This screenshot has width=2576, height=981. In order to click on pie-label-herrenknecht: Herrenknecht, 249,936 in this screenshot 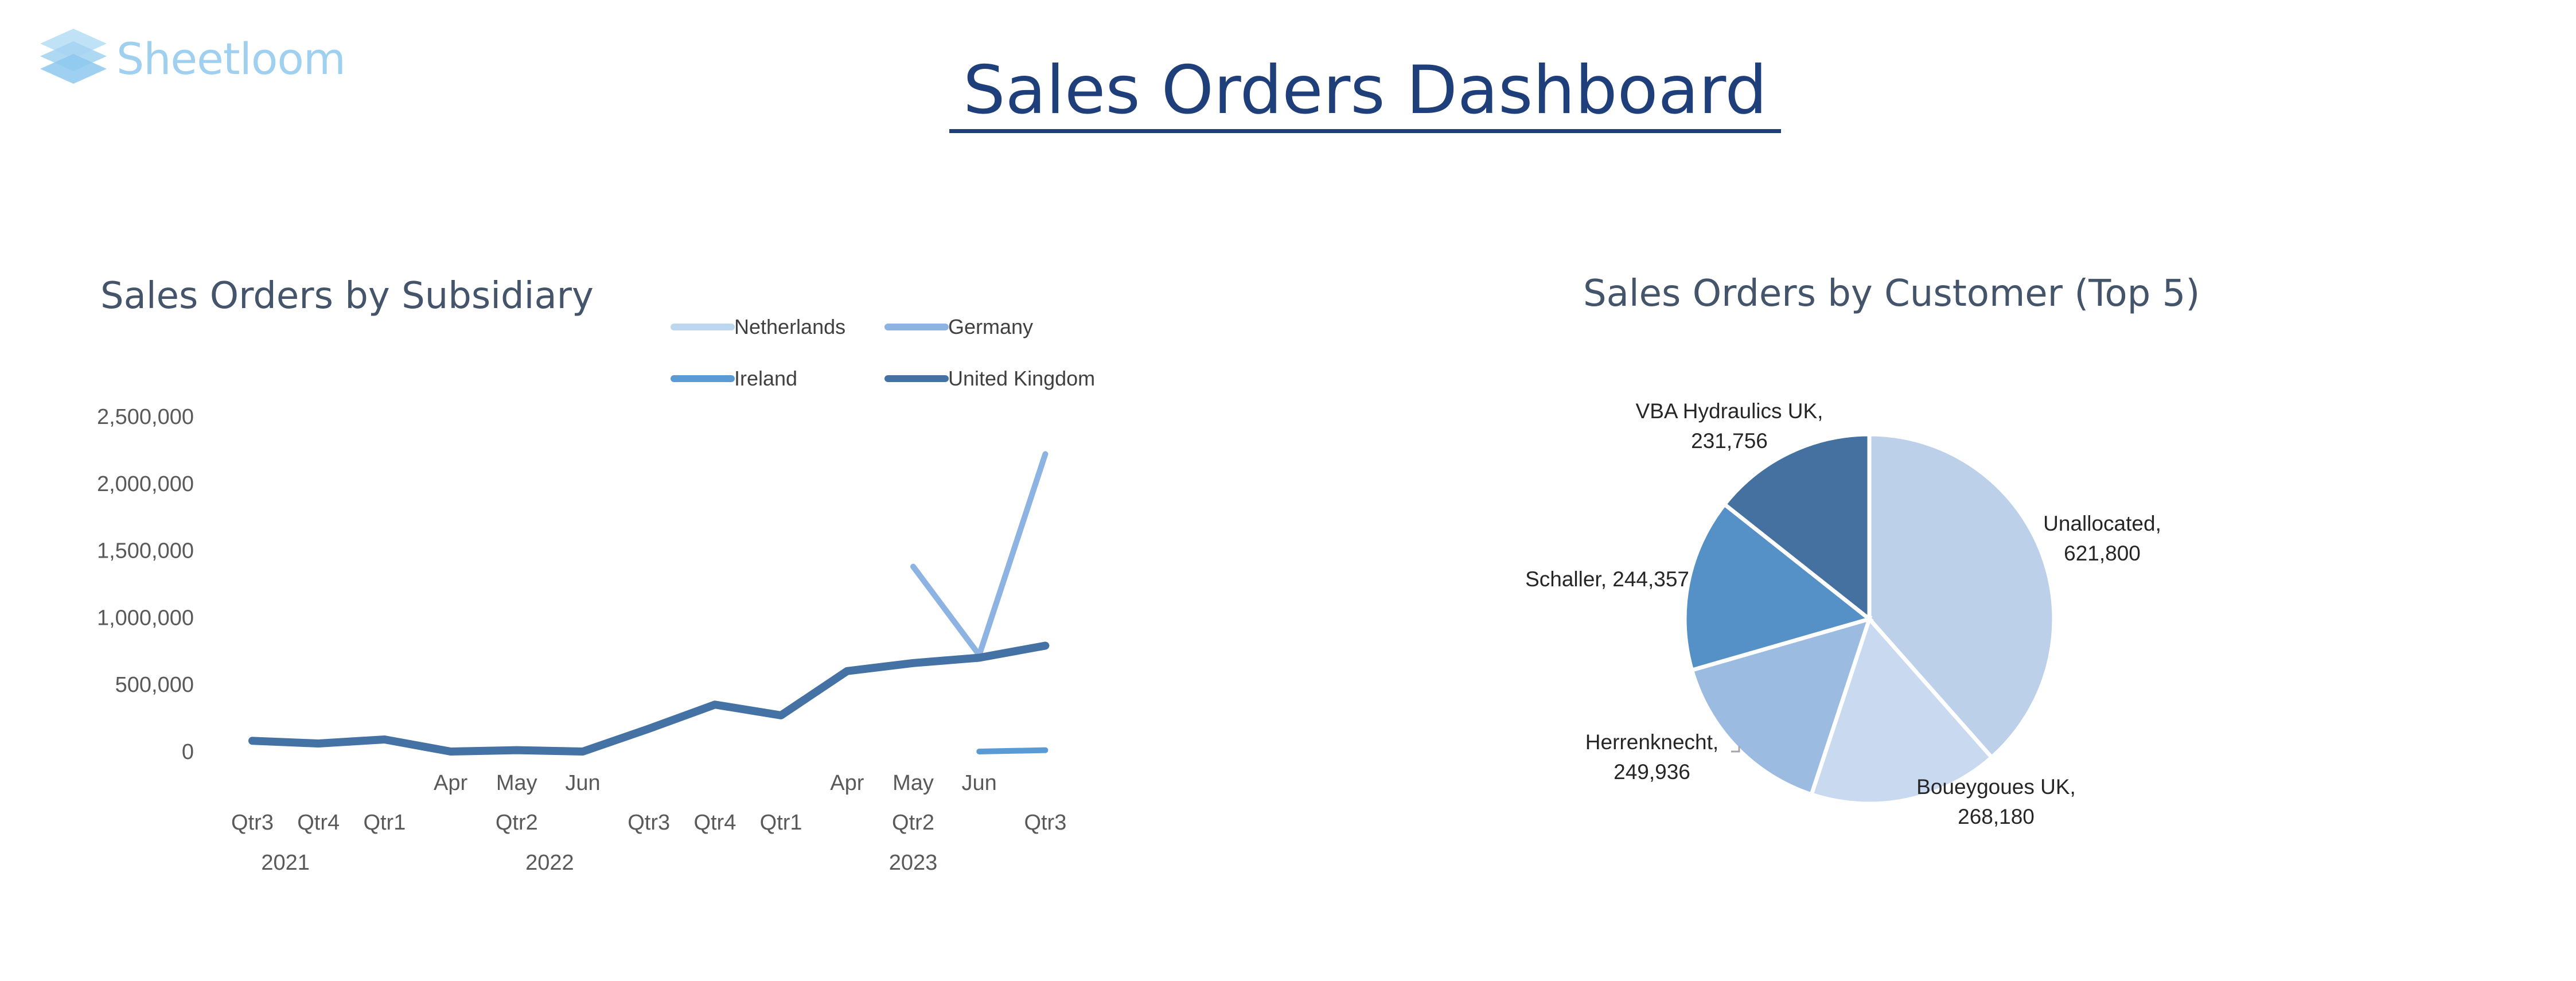, I will do `click(1652, 757)`.